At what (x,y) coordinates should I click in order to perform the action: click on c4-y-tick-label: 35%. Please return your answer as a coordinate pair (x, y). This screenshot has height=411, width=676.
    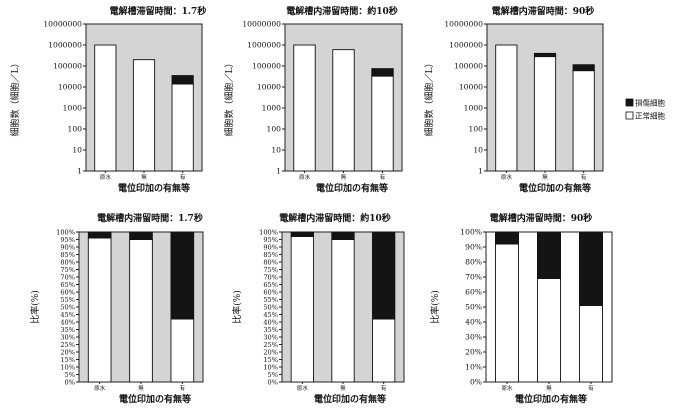
    Looking at the image, I should click on (270, 330).